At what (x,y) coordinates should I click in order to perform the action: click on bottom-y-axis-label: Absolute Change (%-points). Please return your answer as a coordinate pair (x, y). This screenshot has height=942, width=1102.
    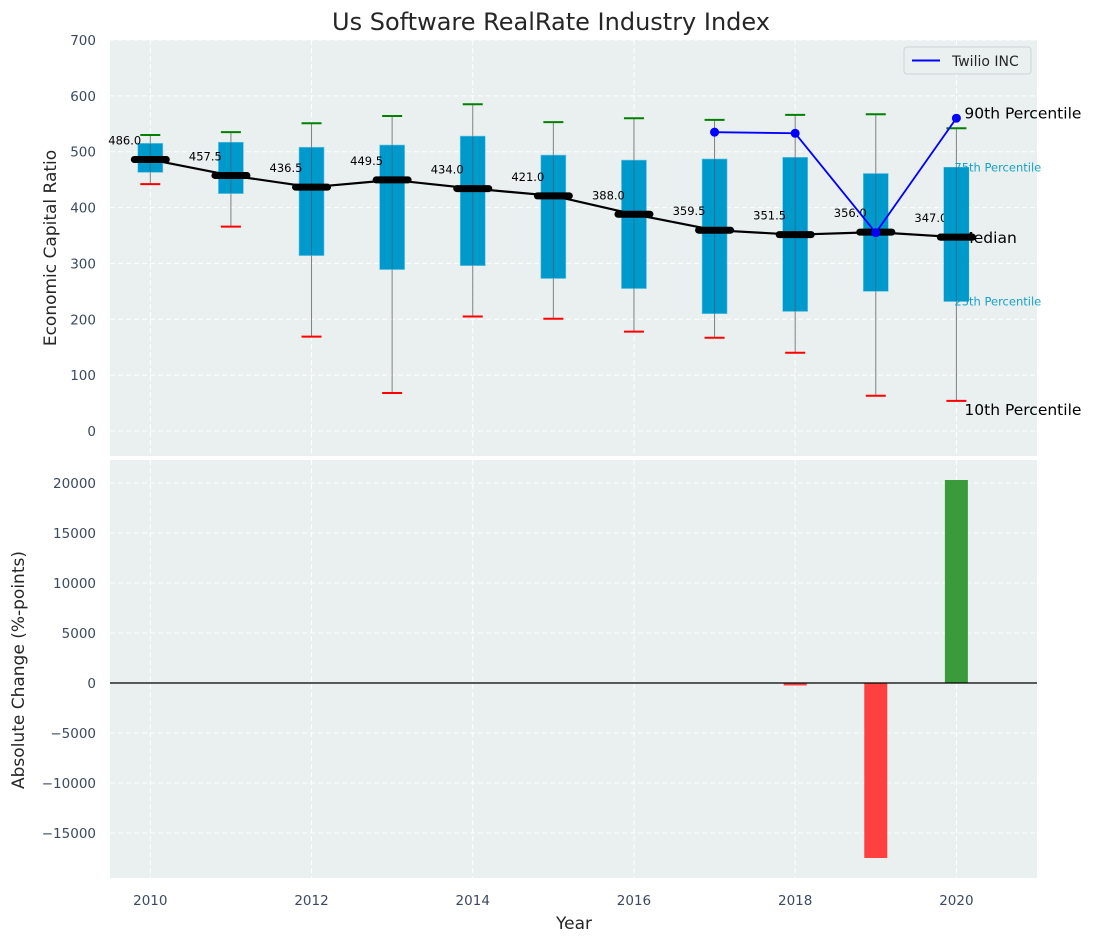
    Looking at the image, I should click on (19, 670).